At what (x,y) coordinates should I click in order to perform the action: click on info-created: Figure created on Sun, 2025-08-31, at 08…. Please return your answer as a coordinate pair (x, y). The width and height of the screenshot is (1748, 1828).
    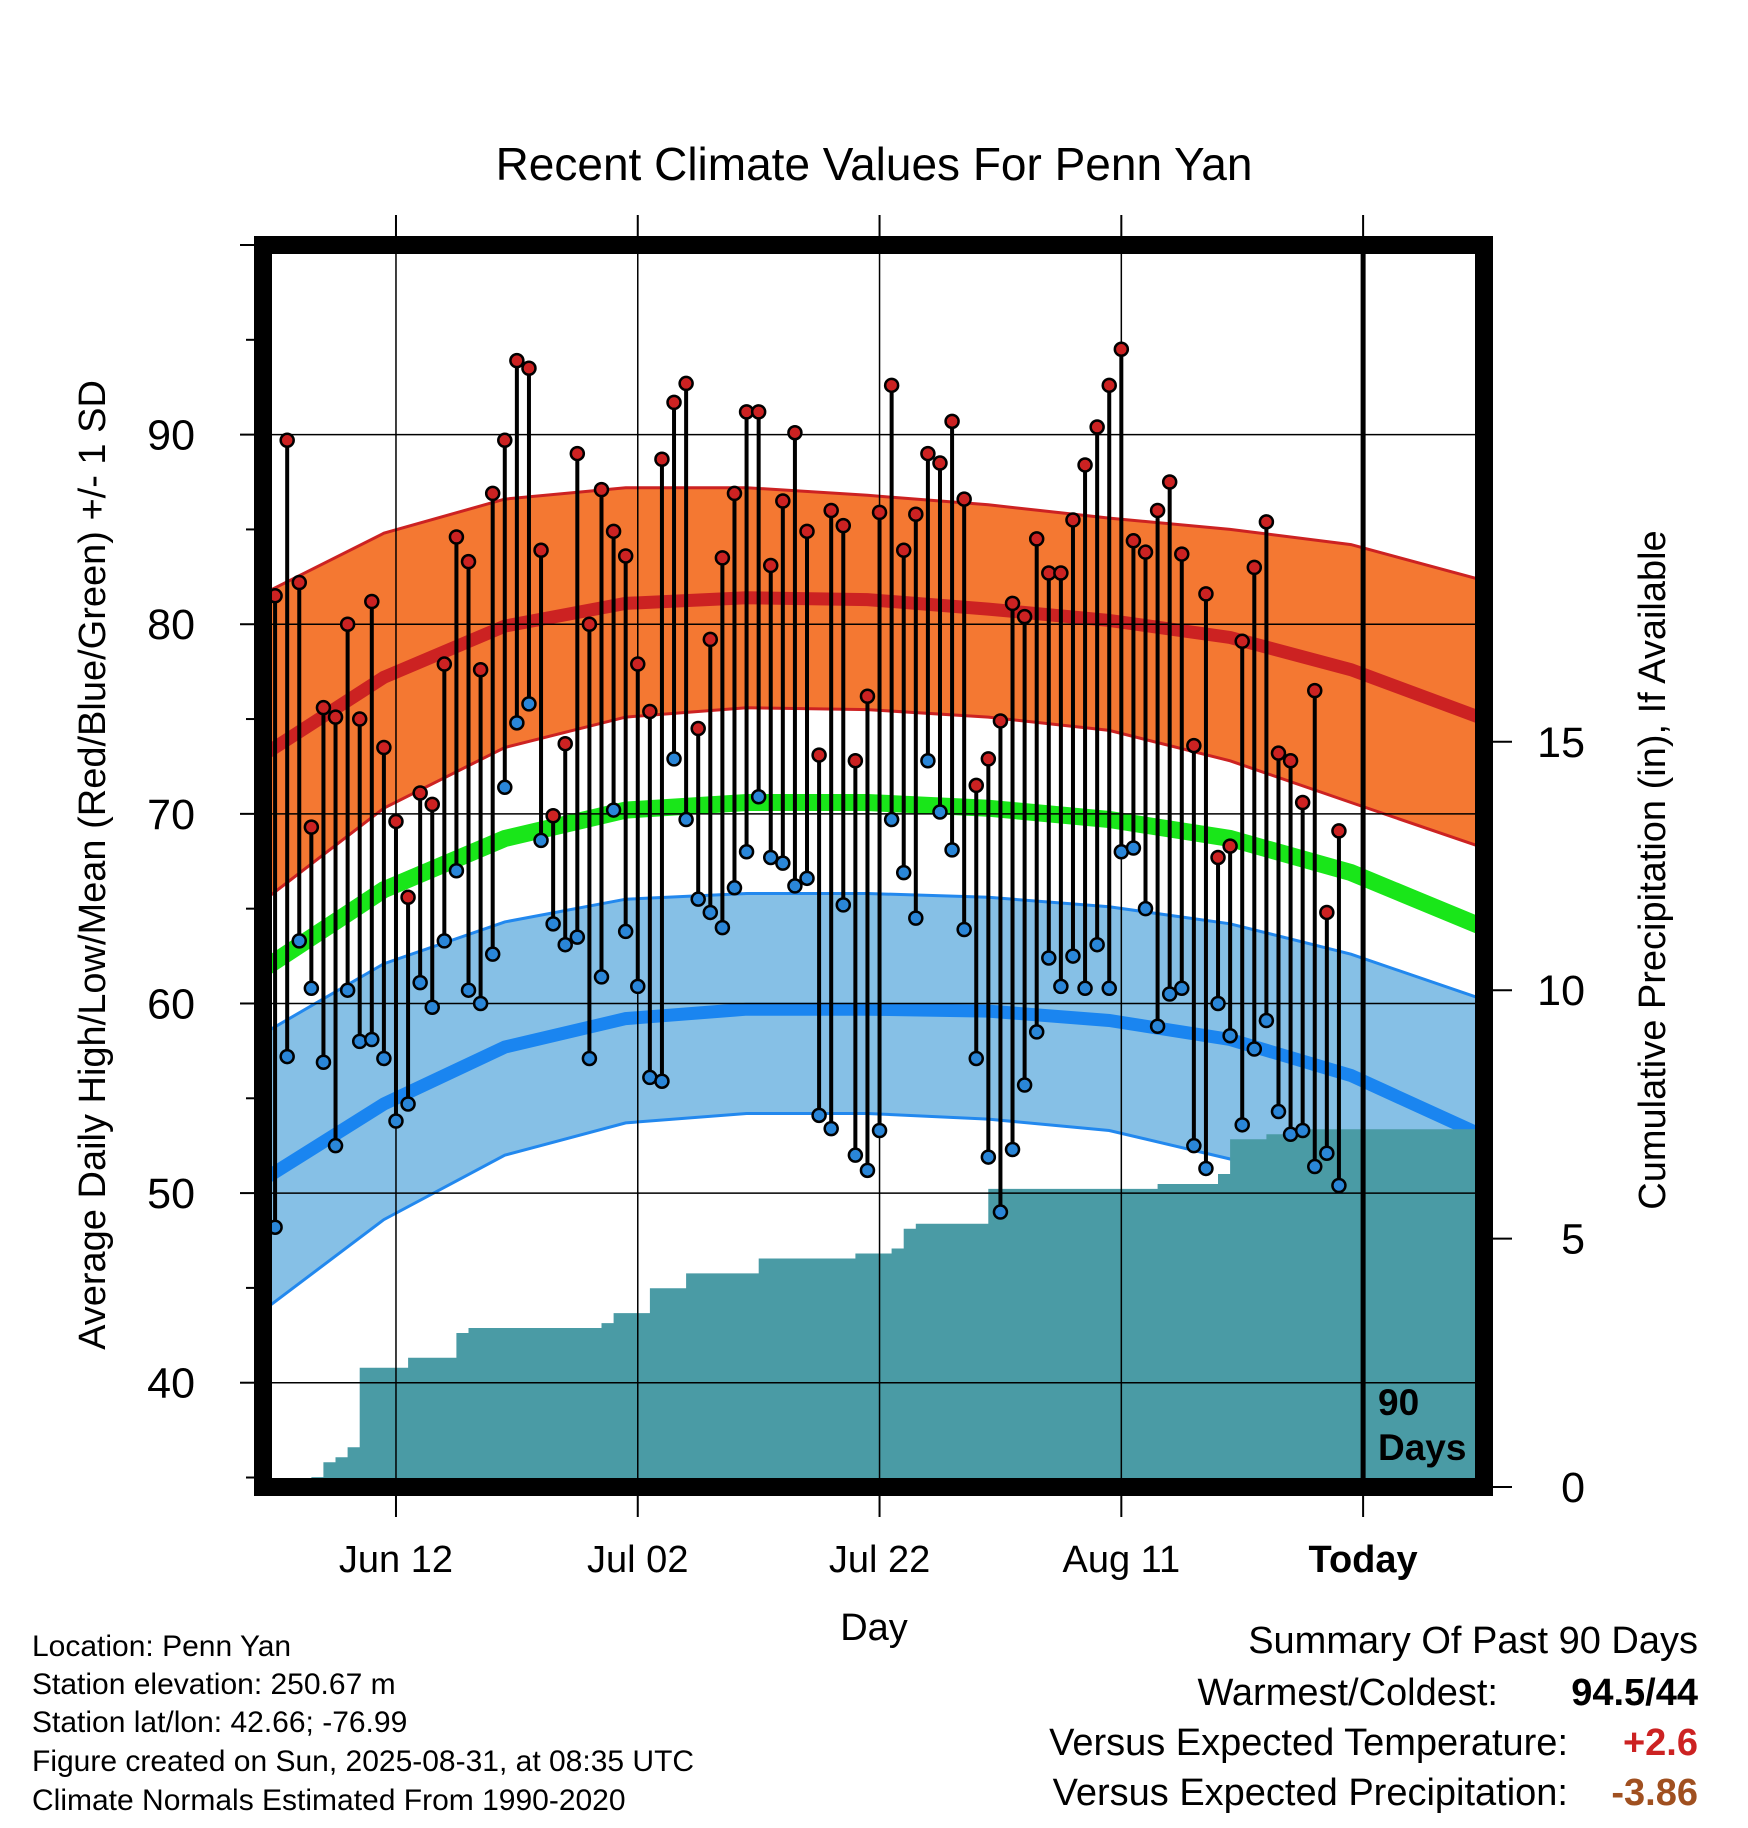
    Looking at the image, I should click on (363, 1761).